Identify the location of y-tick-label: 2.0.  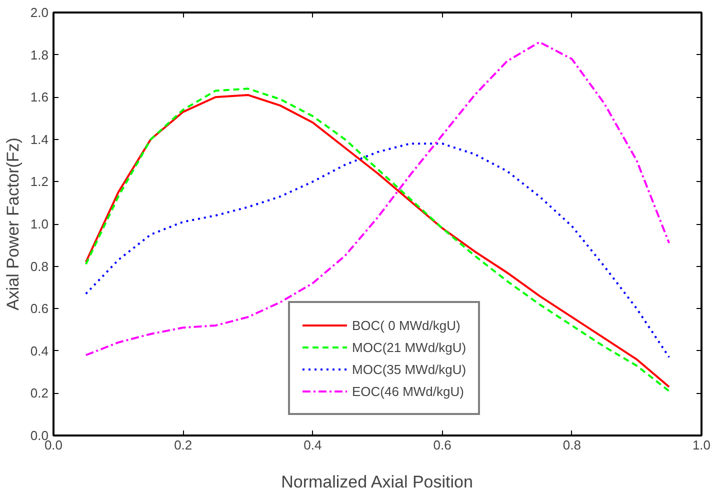
(39, 12).